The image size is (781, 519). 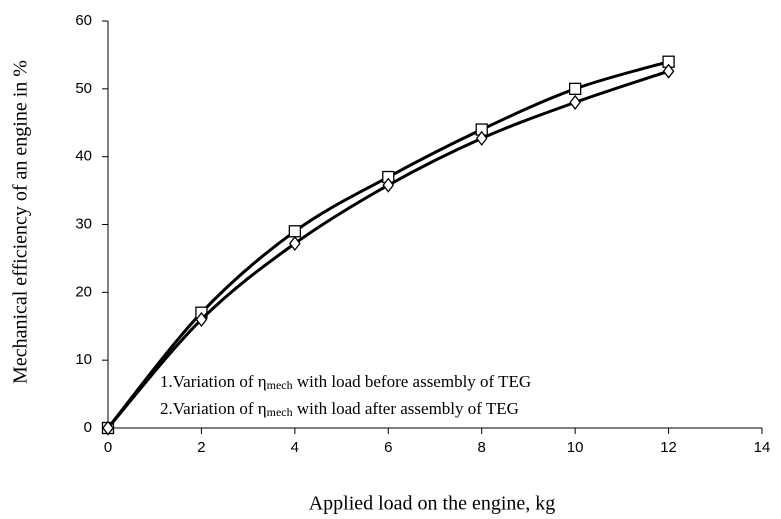 What do you see at coordinates (83, 20) in the screenshot?
I see `y-tick-label: 60` at bounding box center [83, 20].